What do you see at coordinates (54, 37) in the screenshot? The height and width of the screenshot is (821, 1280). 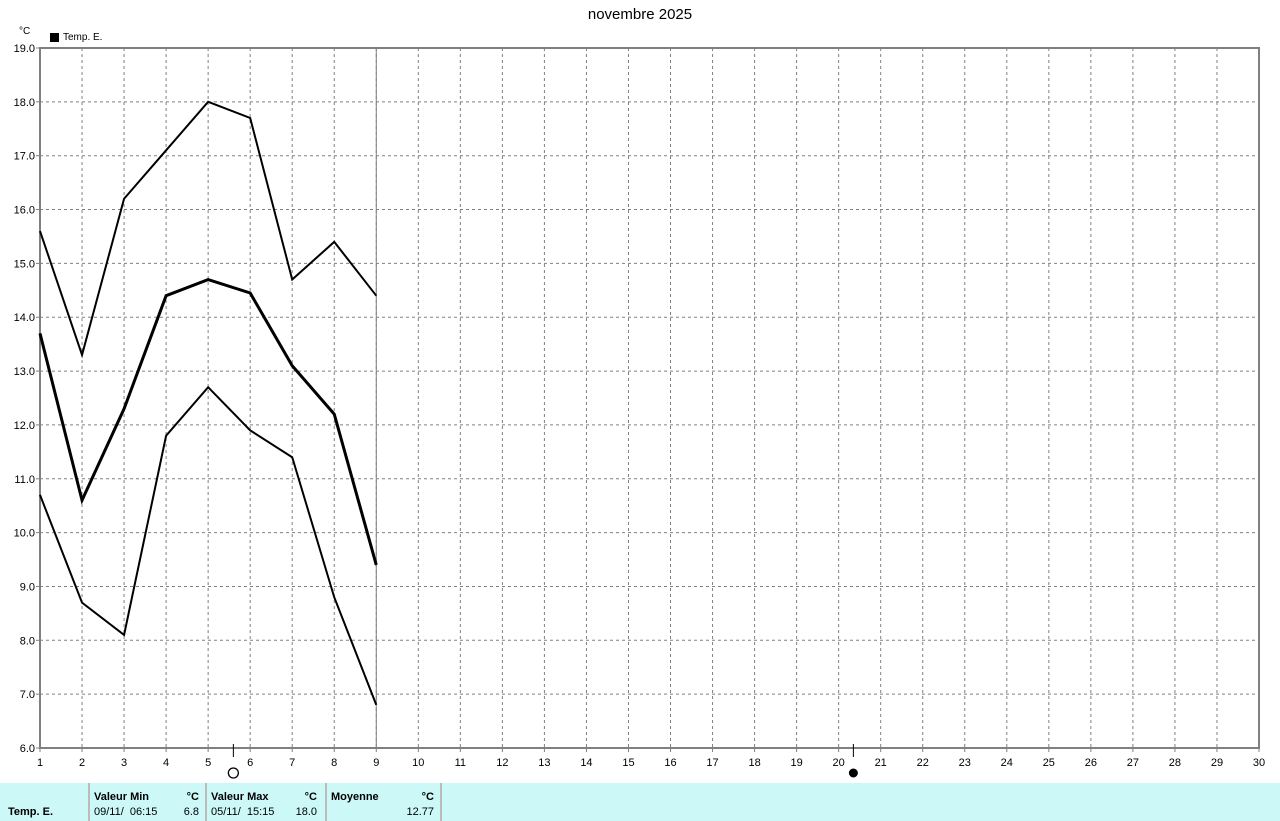 I see `legend-swatch` at bounding box center [54, 37].